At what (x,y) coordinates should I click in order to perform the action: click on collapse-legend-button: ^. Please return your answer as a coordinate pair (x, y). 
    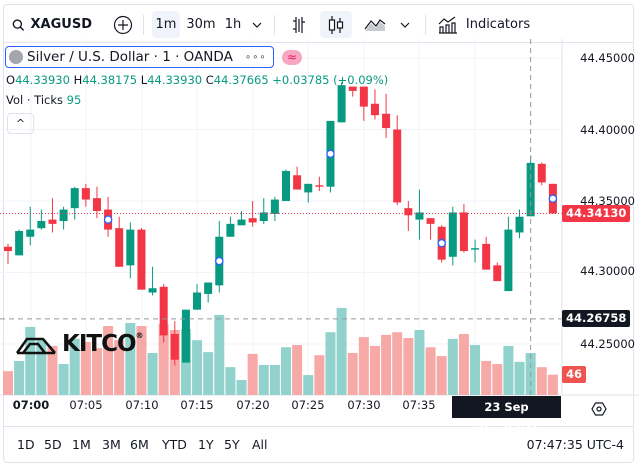
    Looking at the image, I should click on (20, 123).